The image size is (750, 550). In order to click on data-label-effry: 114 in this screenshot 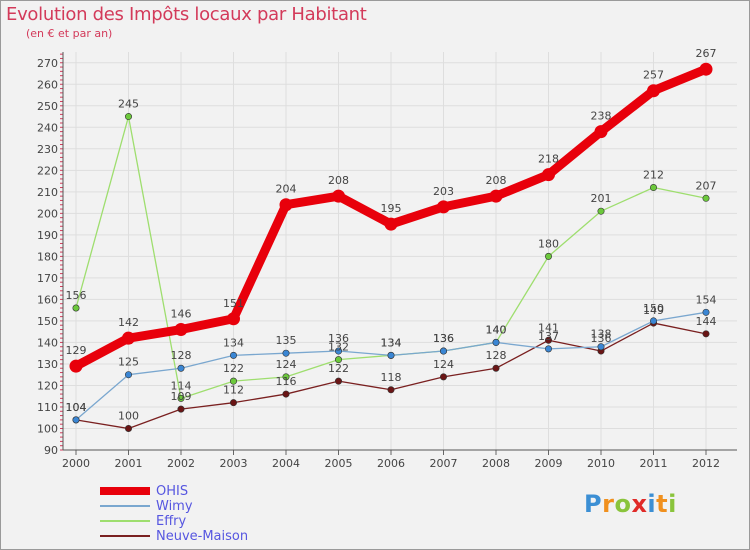, I will do `click(181, 385)`.